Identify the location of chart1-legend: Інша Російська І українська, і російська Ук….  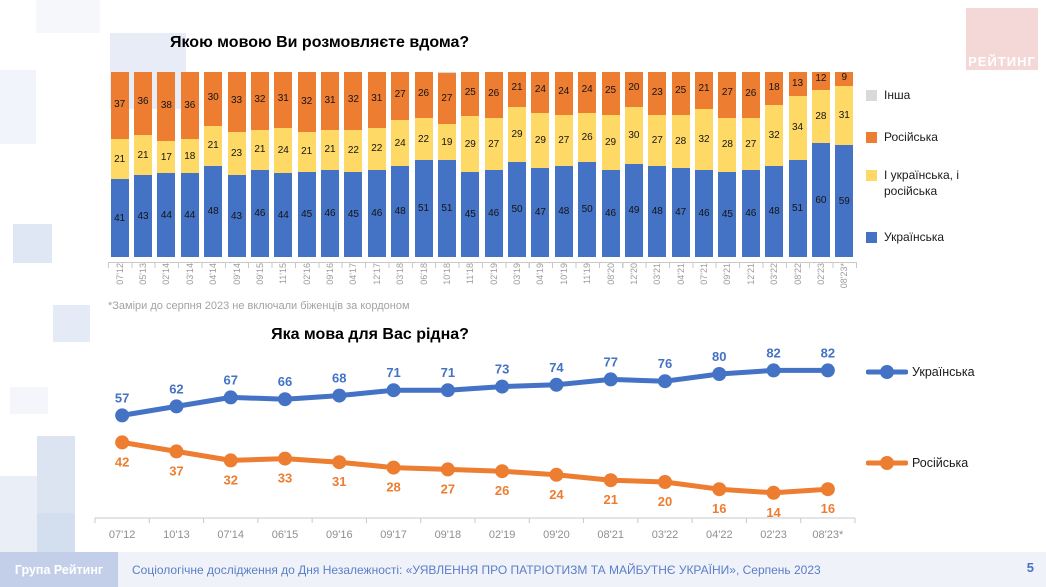
(953, 170).